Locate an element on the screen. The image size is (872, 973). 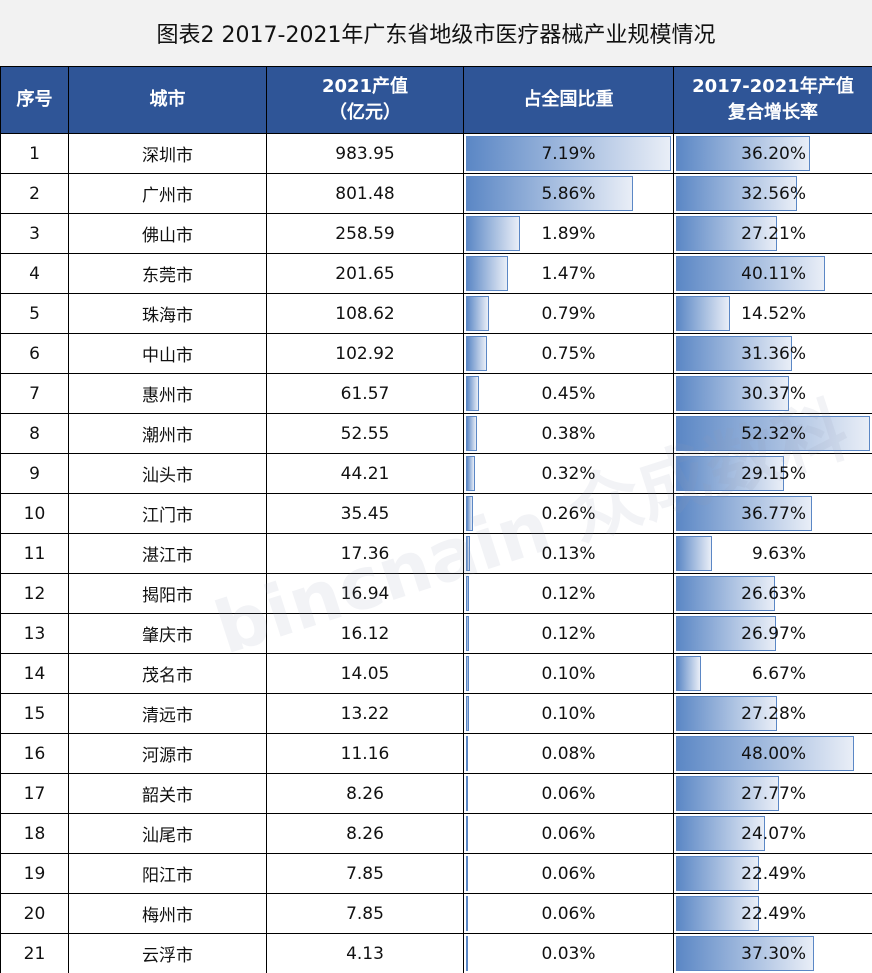
cell-value: 8.26 is located at coordinates (365, 793).